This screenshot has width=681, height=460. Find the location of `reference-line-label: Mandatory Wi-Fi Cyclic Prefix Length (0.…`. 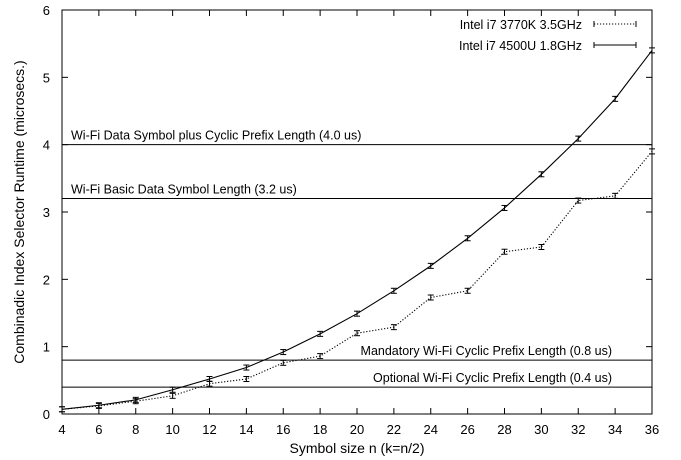

reference-line-label: Mandatory Wi-Fi Cyclic Prefix Length (0.… is located at coordinates (486, 351).